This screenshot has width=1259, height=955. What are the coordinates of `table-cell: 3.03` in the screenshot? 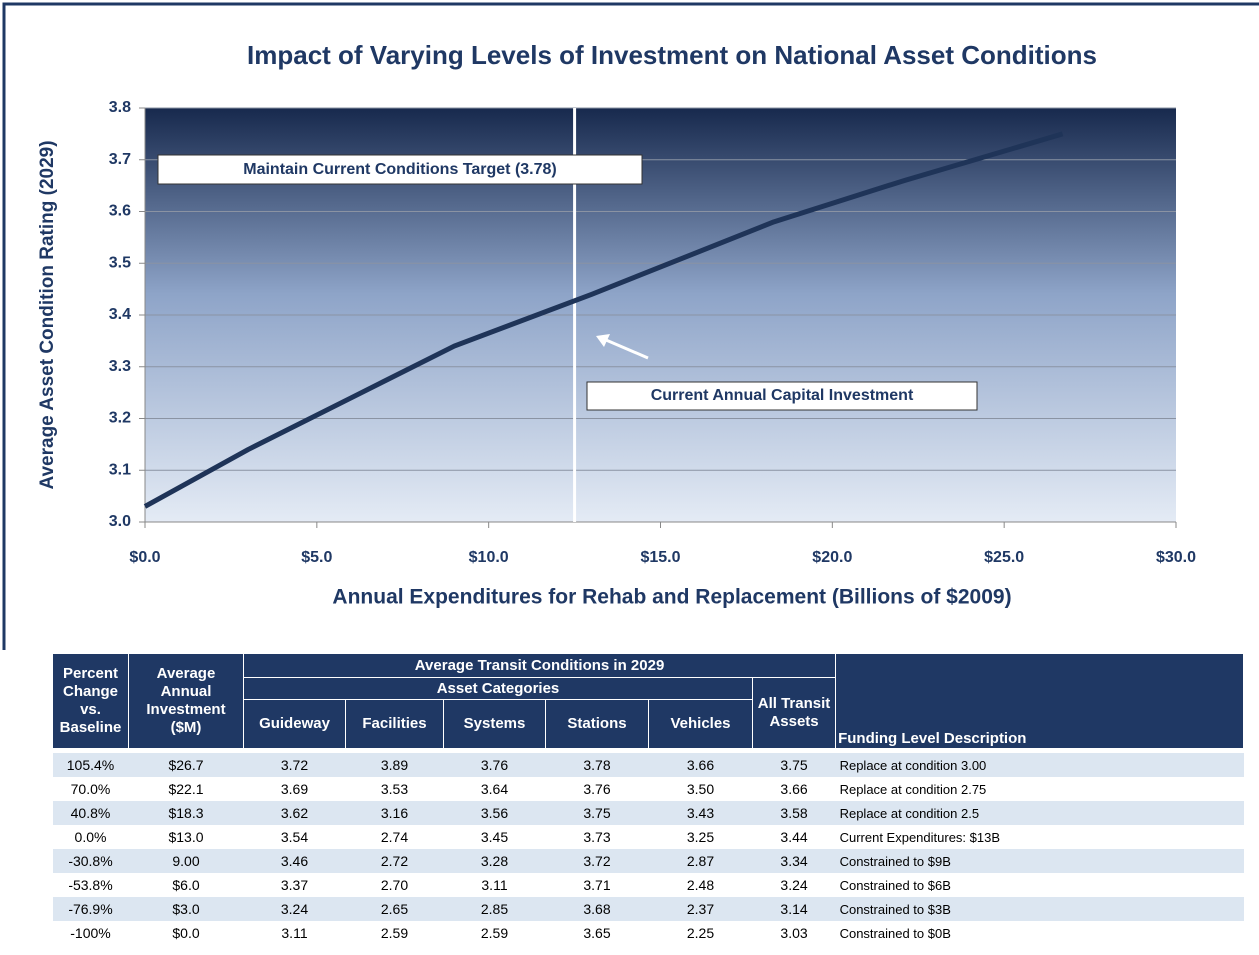 It's located at (794, 933).